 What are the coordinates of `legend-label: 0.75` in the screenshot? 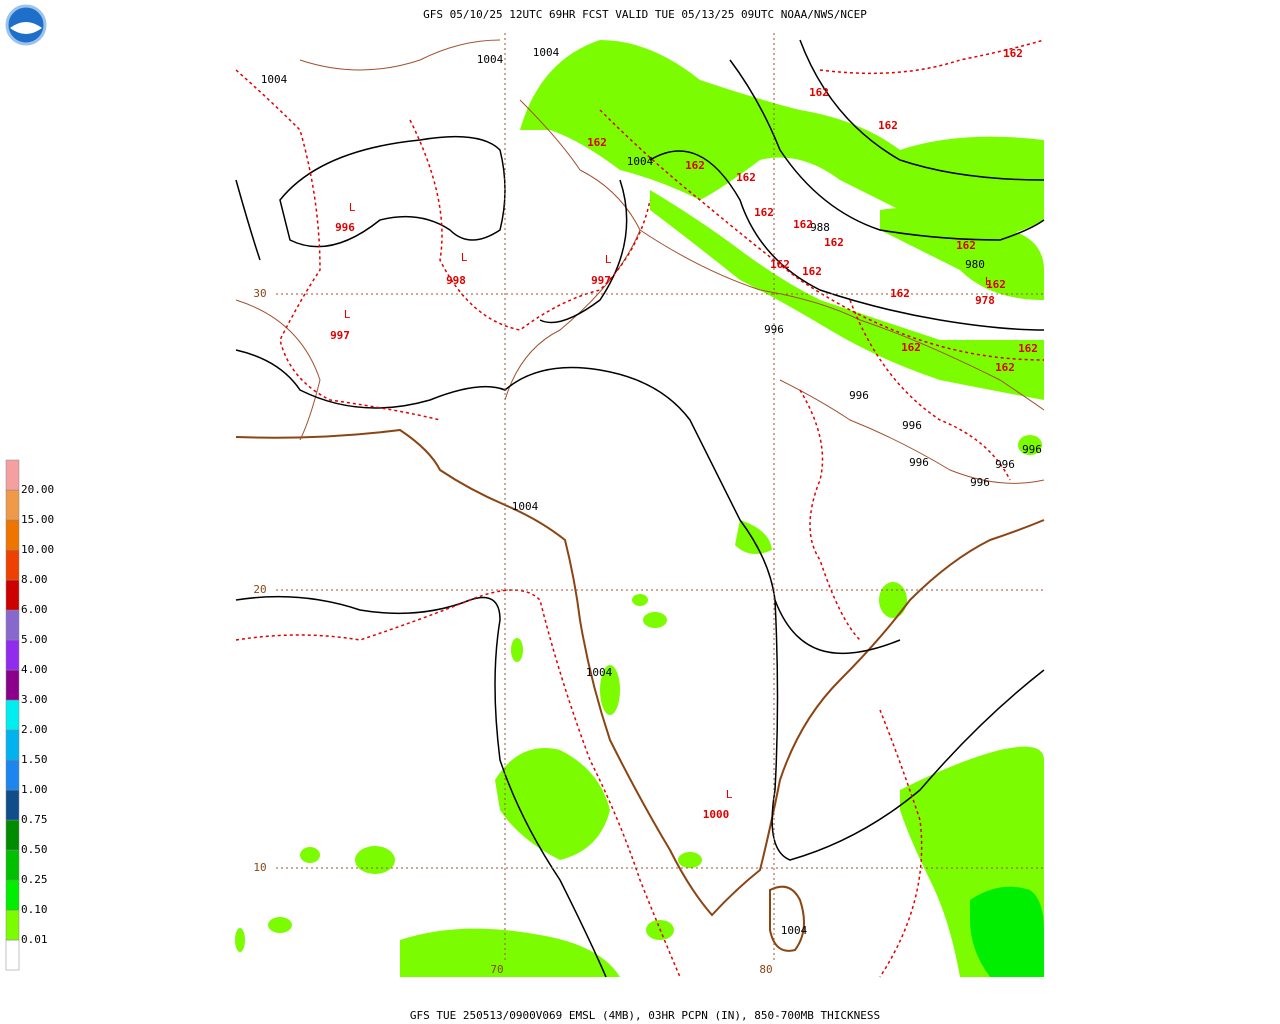 It's located at (34, 819).